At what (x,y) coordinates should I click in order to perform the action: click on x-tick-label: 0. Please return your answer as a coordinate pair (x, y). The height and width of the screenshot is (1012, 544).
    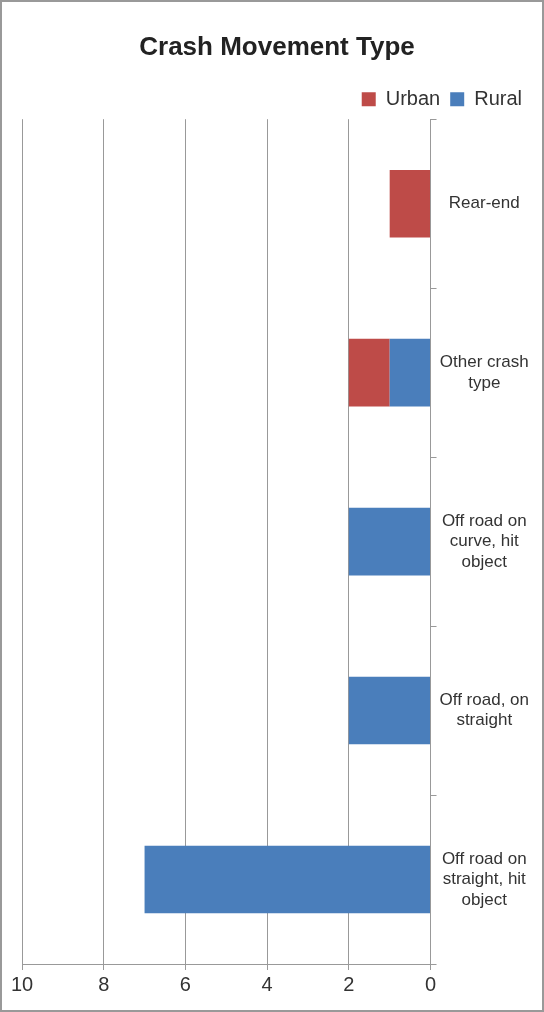
    Looking at the image, I should click on (430, 983).